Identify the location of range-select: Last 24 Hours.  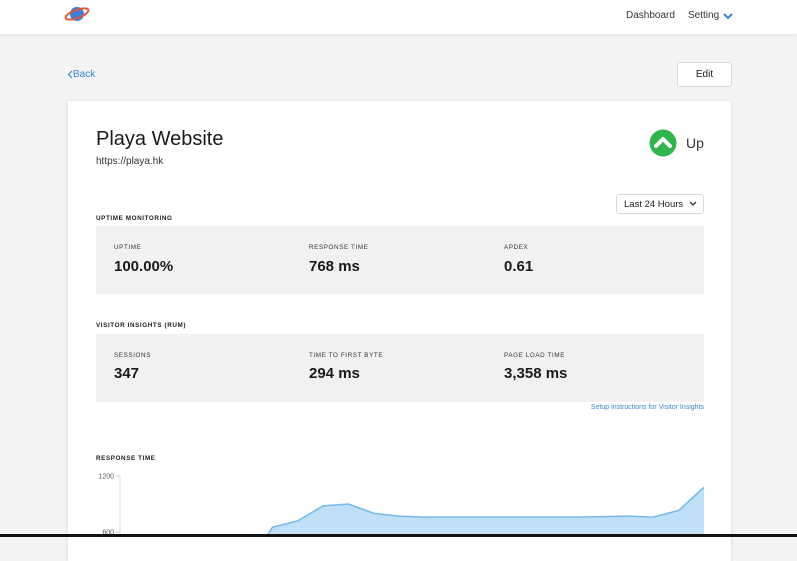
(660, 204).